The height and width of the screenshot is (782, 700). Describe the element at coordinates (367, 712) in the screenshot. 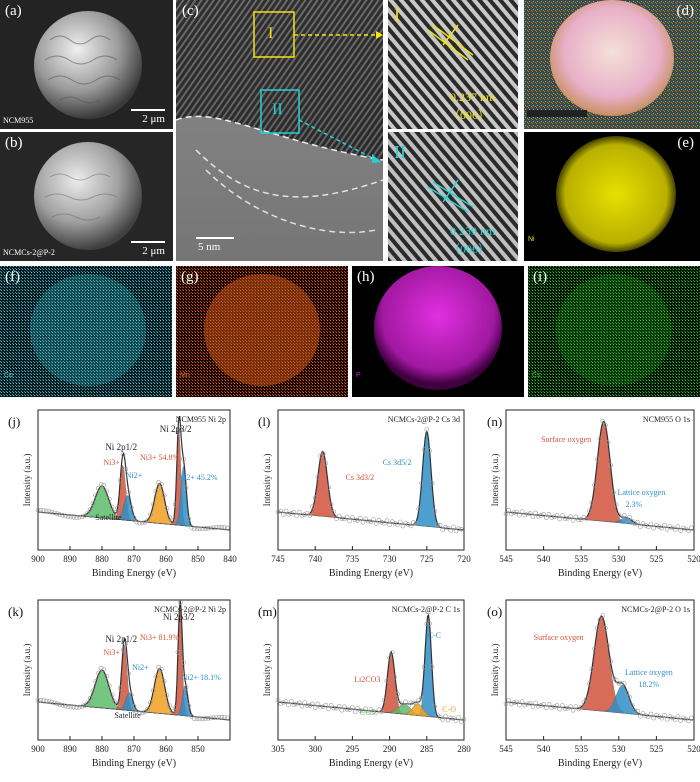

I see `ann-m-1: C=O` at that location.